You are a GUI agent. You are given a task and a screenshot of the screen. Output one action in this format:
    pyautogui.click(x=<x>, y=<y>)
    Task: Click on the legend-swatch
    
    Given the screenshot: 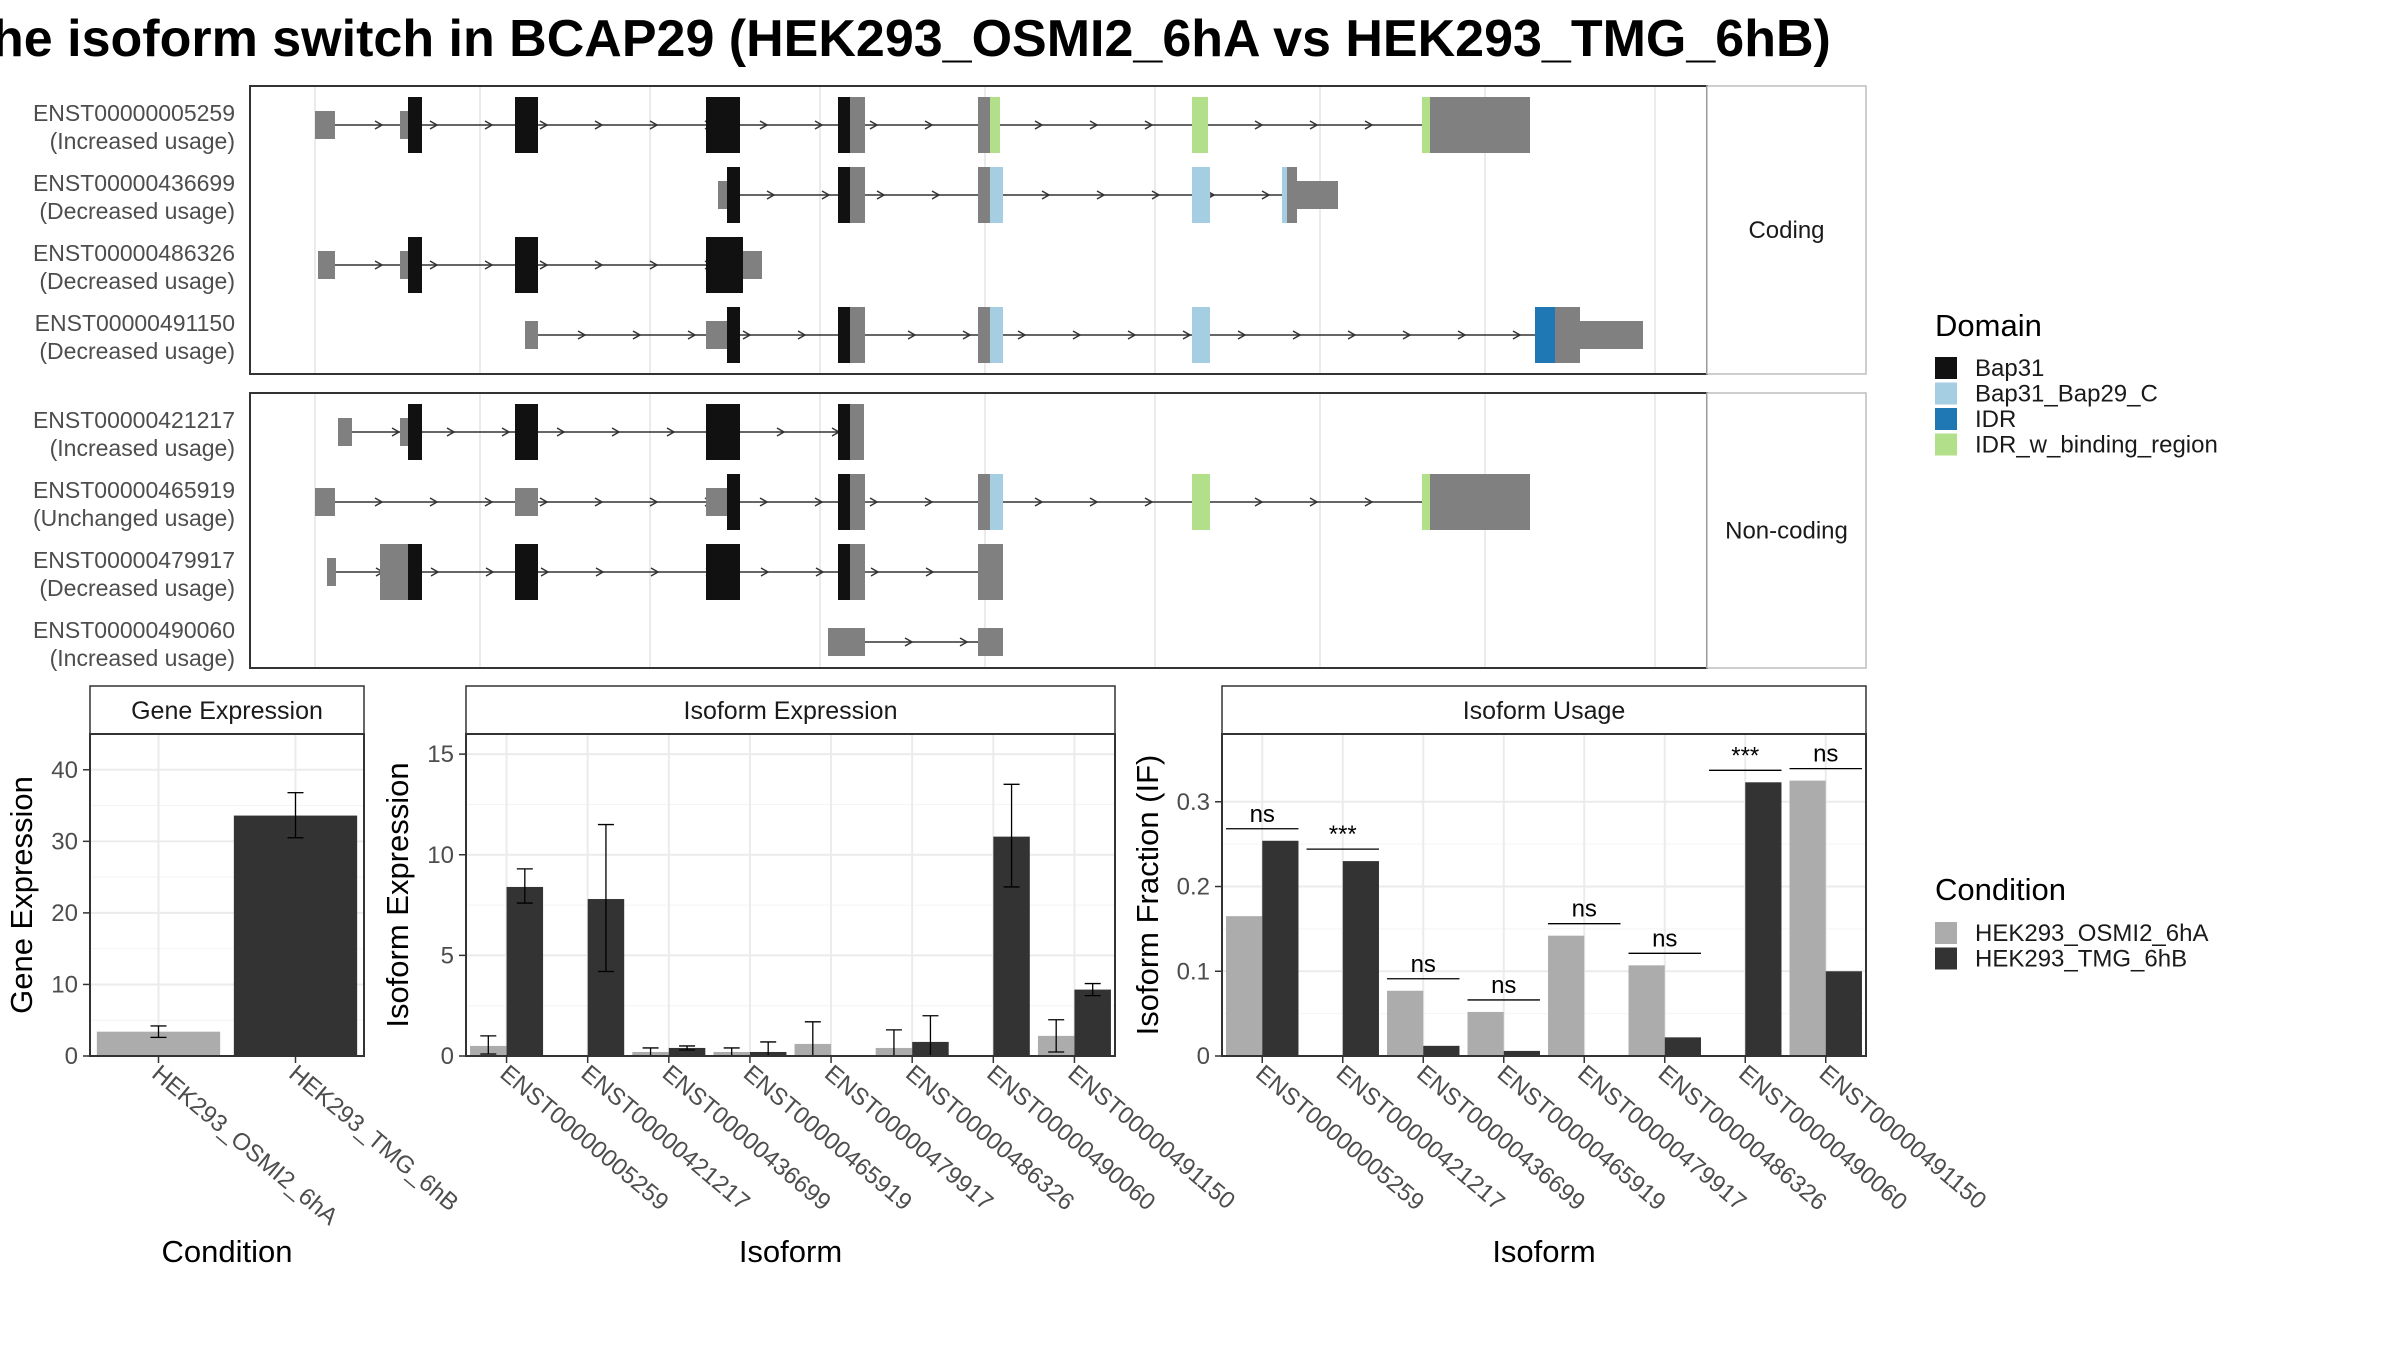 What is the action you would take?
    pyautogui.click(x=1946, y=958)
    